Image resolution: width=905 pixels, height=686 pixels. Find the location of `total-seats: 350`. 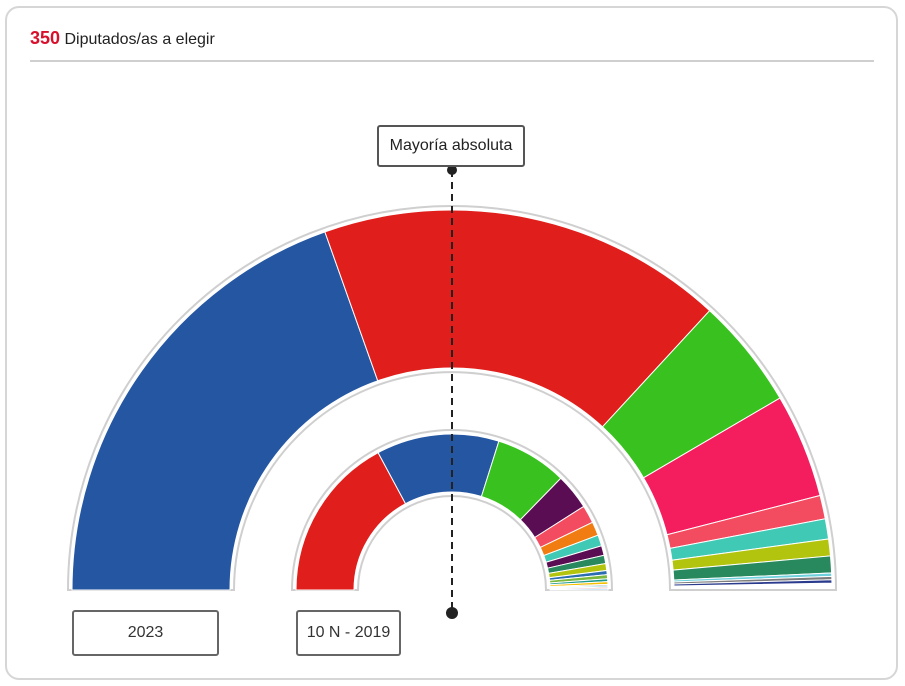

total-seats: 350 is located at coordinates (45, 38).